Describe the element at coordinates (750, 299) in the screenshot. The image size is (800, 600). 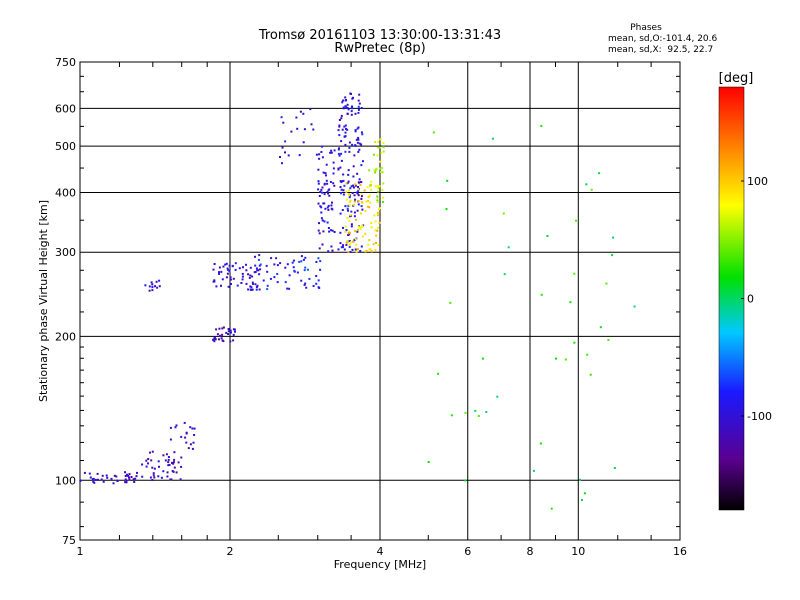
I see `colorbar-tick-label: 0` at that location.